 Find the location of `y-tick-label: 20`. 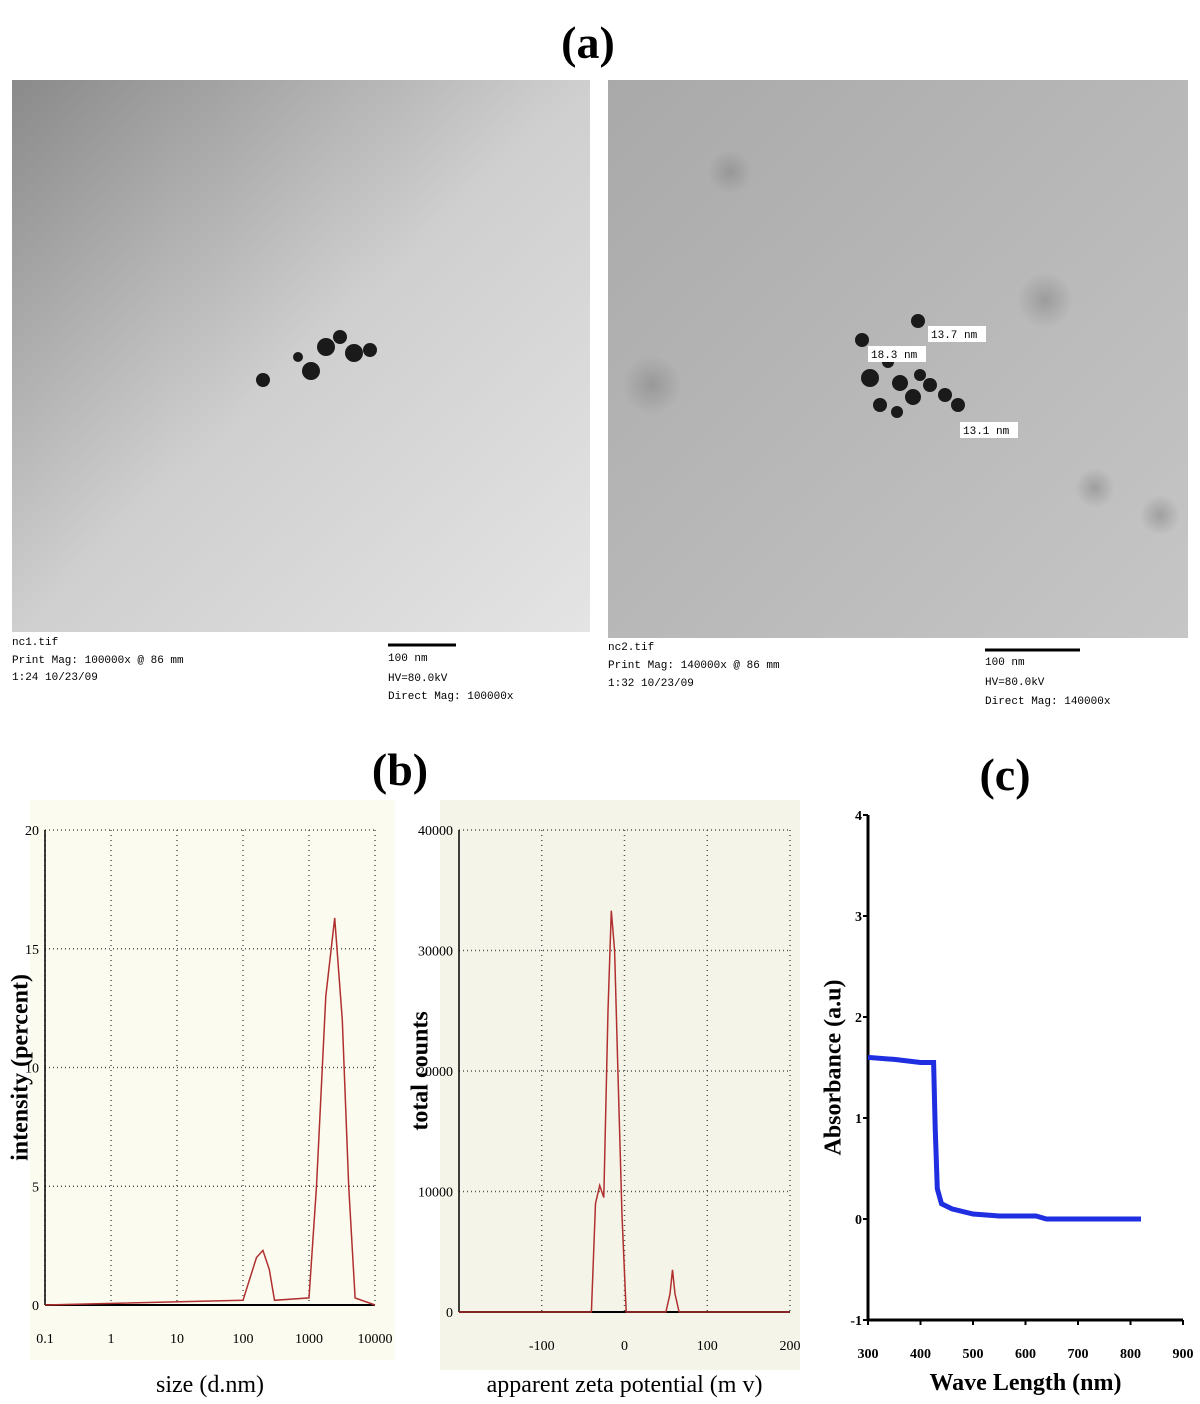

y-tick-label: 20 is located at coordinates (32, 831).